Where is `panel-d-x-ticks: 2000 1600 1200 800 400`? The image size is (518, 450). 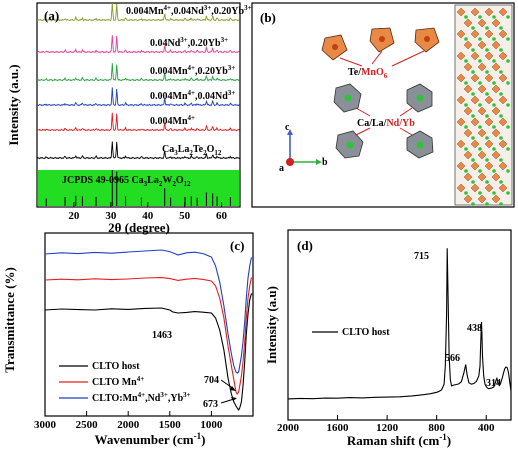 panel-d-x-ticks: 2000 1600 1200 800 400 is located at coordinates (386, 424).